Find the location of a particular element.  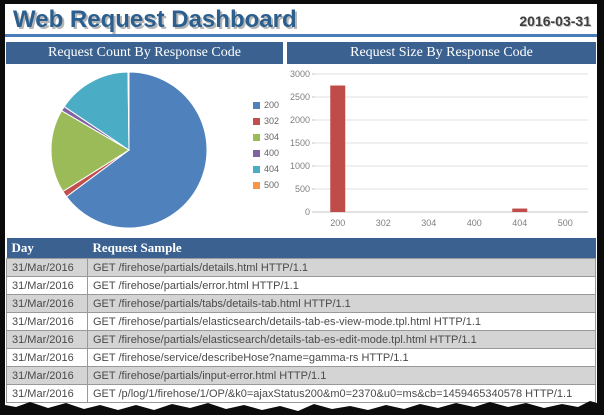

legend-label: 302 is located at coordinates (271, 121).